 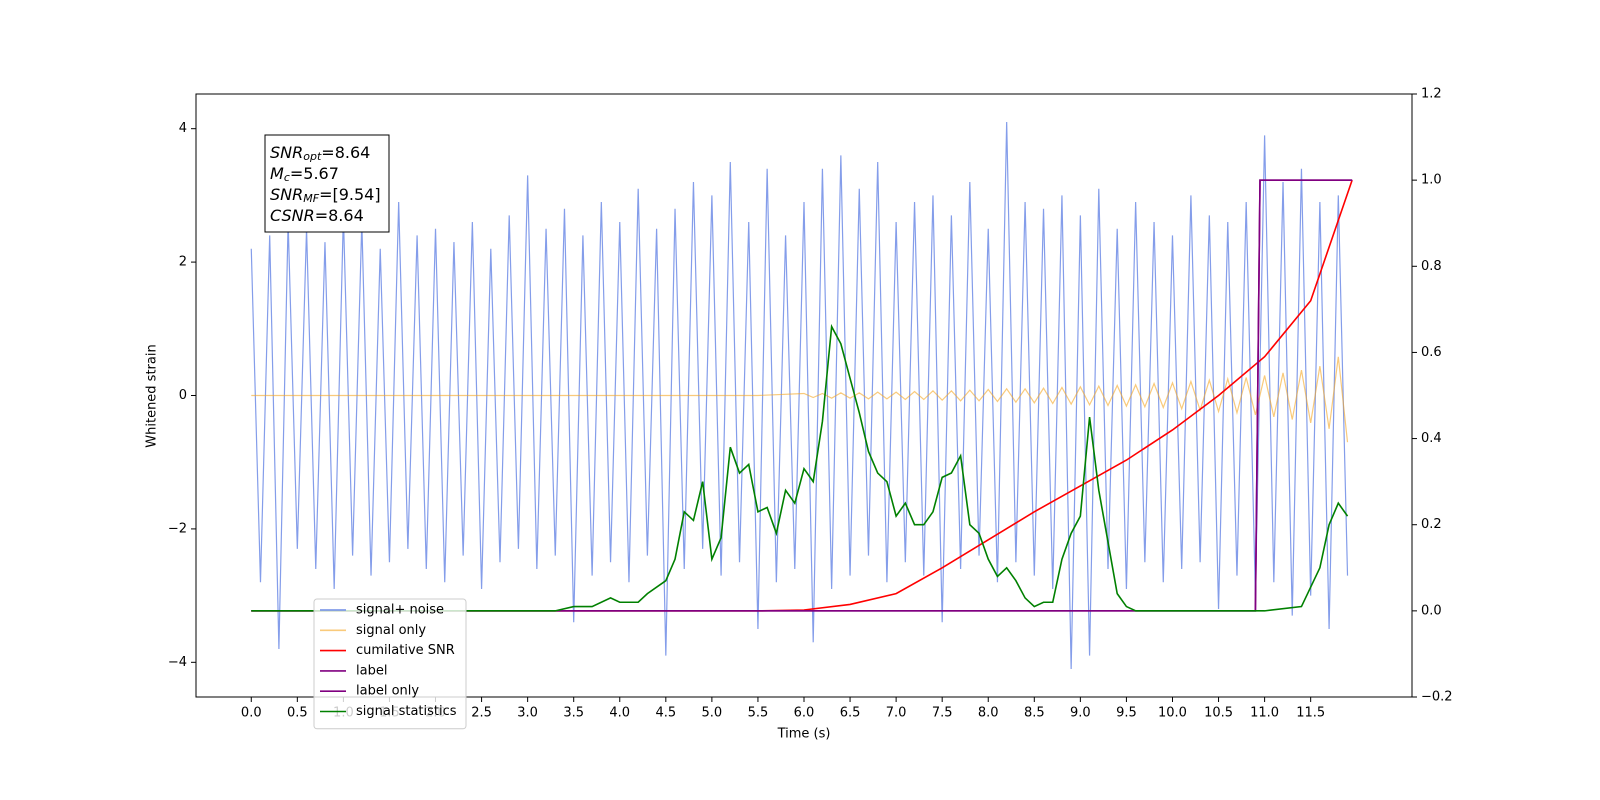 What do you see at coordinates (1431, 180) in the screenshot?
I see `y2-tick-label: 1.0` at bounding box center [1431, 180].